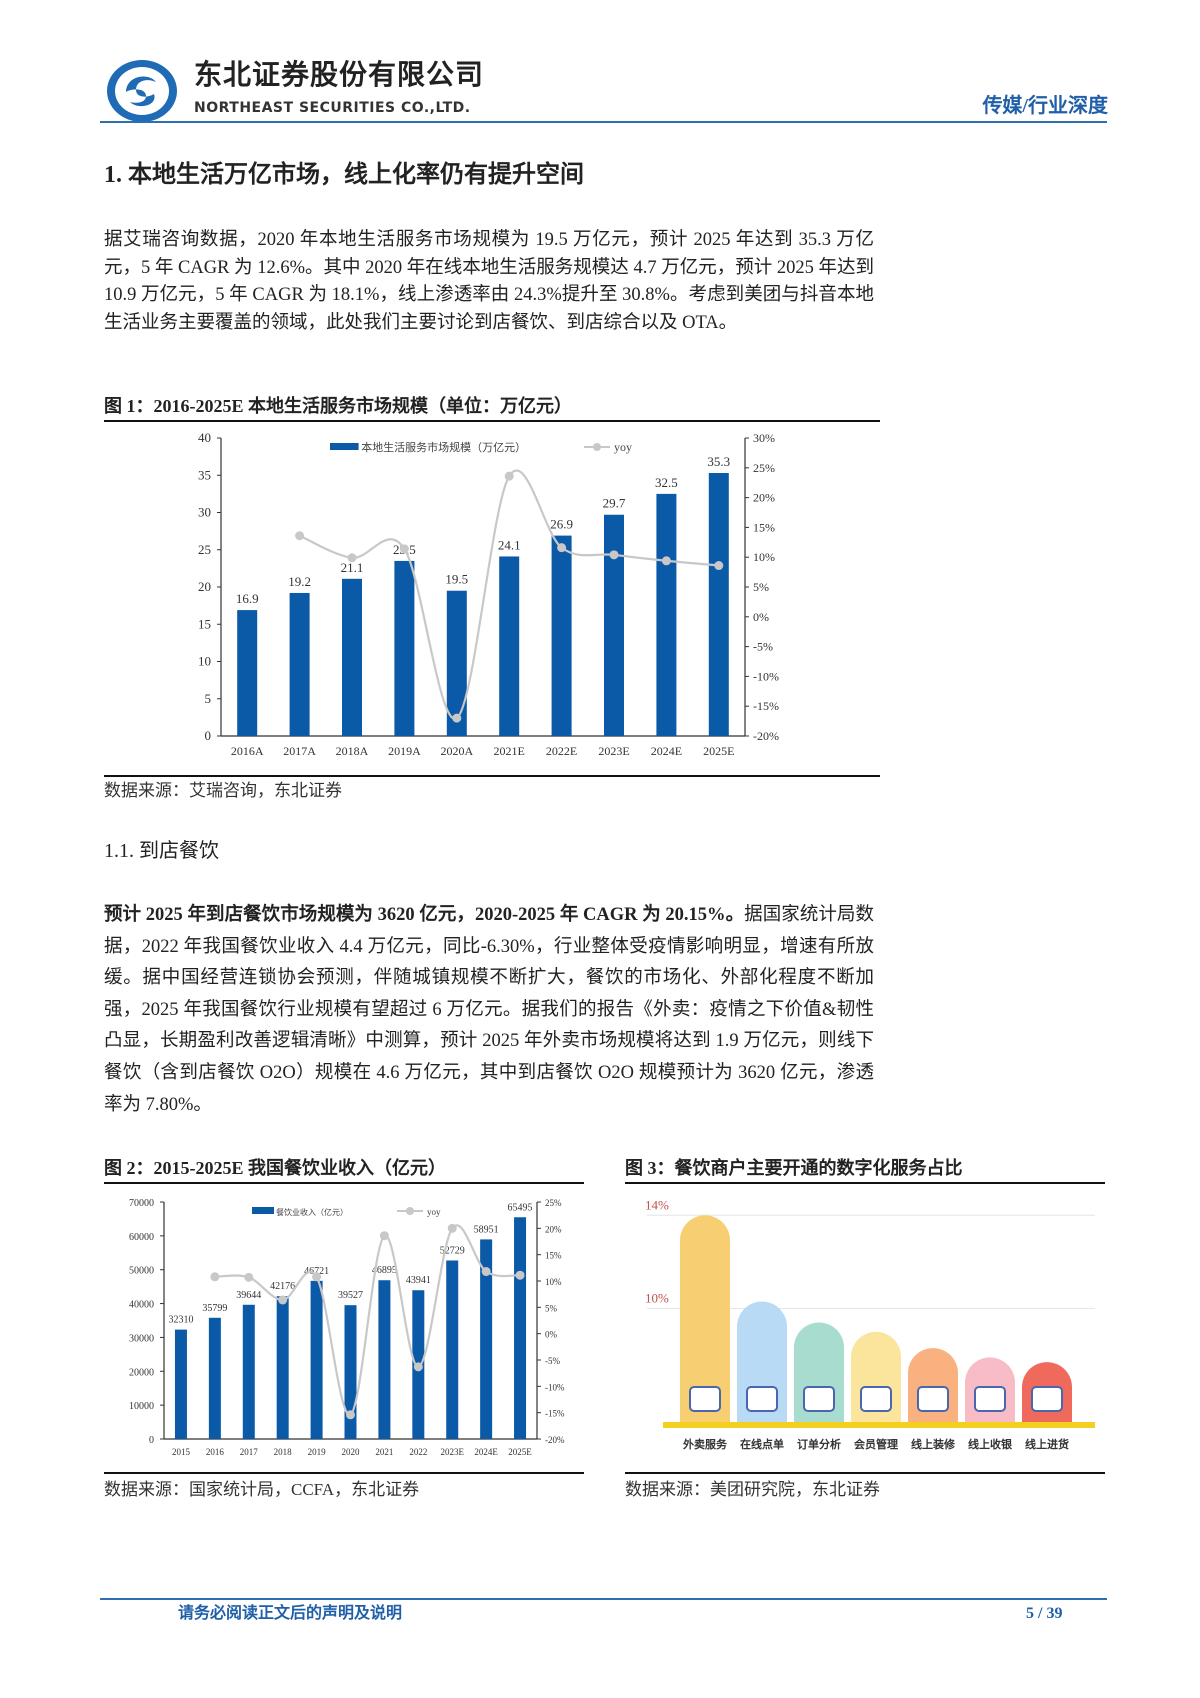 This screenshot has height=1698, width=1200. What do you see at coordinates (332, 108) in the screenshot?
I see `company-name-en: NORTHEAST SECURITIES CO.,LTD.` at bounding box center [332, 108].